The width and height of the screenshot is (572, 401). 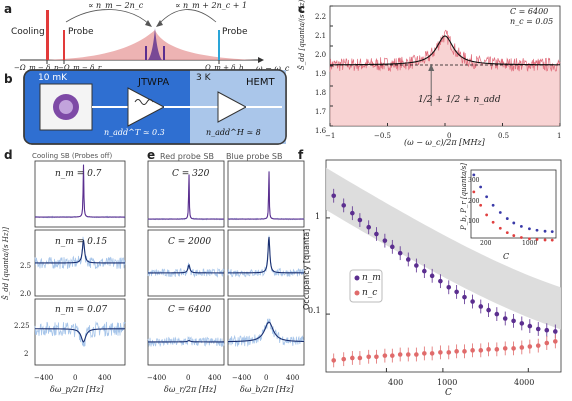 I want to click on probe-left-bar, so click(x=64, y=45).